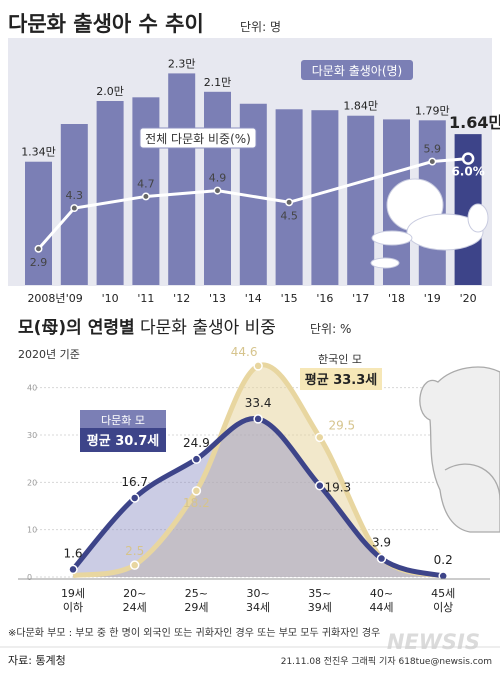  What do you see at coordinates (123, 441) in the screenshot?
I see `multicultural-mother-average: 평균 30.7세` at bounding box center [123, 441].